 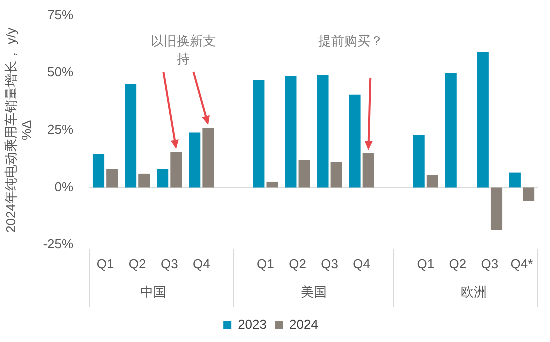 I want to click on legend-label: 2024, so click(x=304, y=324).